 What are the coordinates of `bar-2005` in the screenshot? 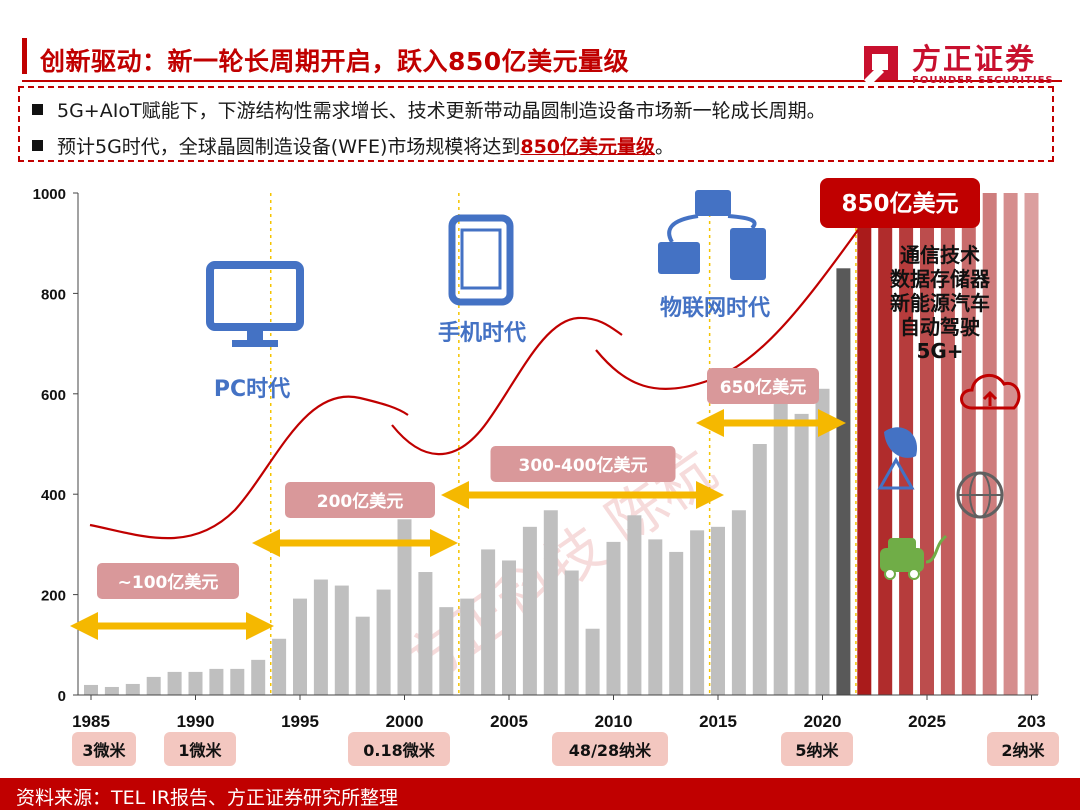 It's located at (509, 627).